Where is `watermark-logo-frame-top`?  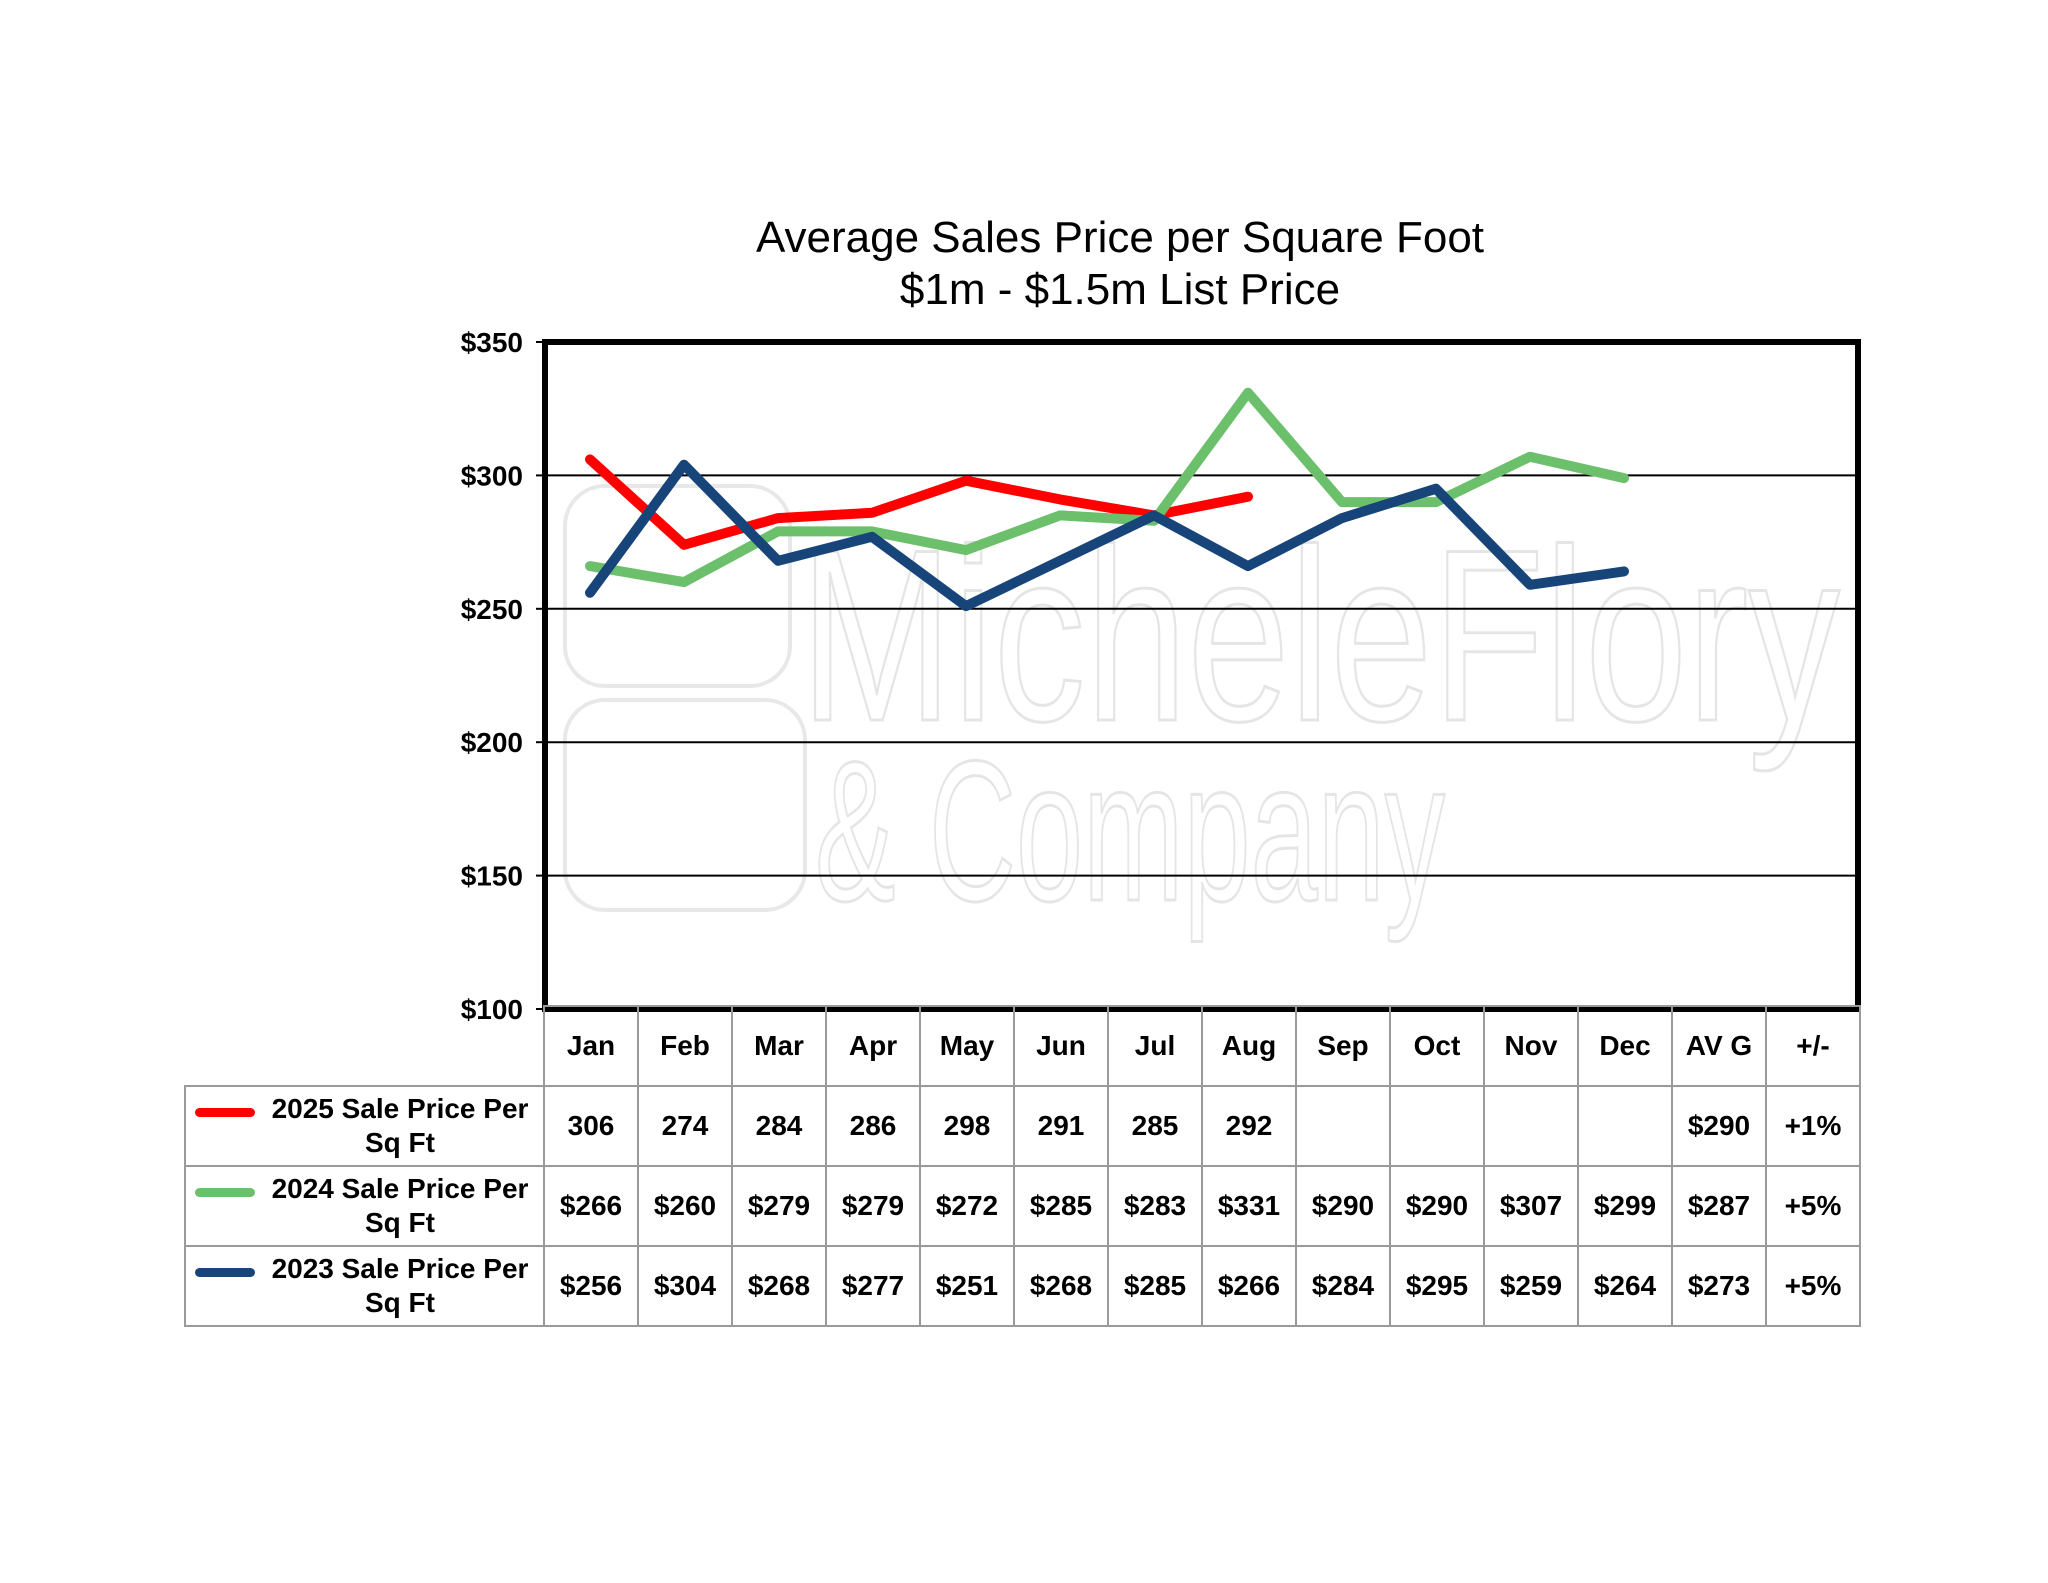
watermark-logo-frame-top is located at coordinates (677, 586).